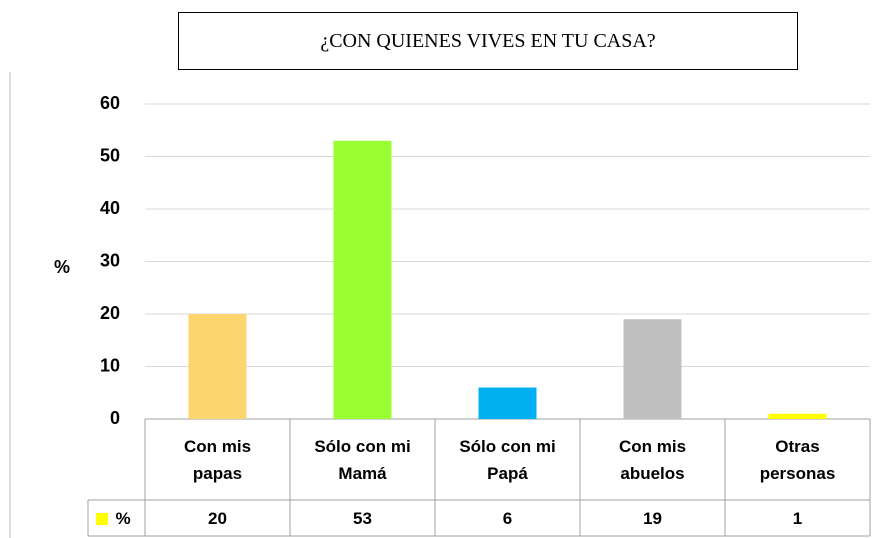 Image resolution: width=884 pixels, height=538 pixels. I want to click on legend-key, so click(102, 519).